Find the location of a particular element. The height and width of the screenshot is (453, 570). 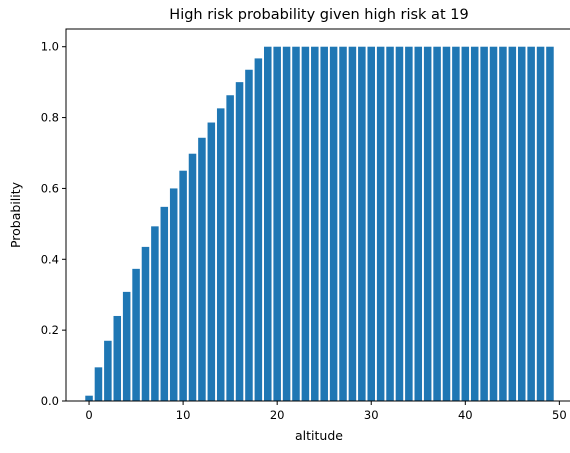

y-tick-label: 0.6 is located at coordinates (50, 188).